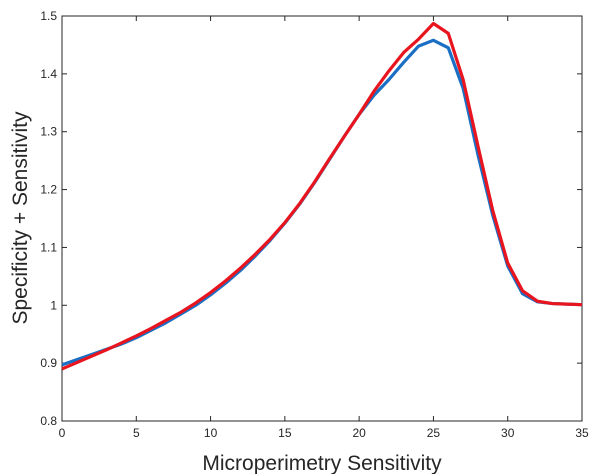 This screenshot has height=474, width=590. I want to click on x-tick-label: 5, so click(136, 433).